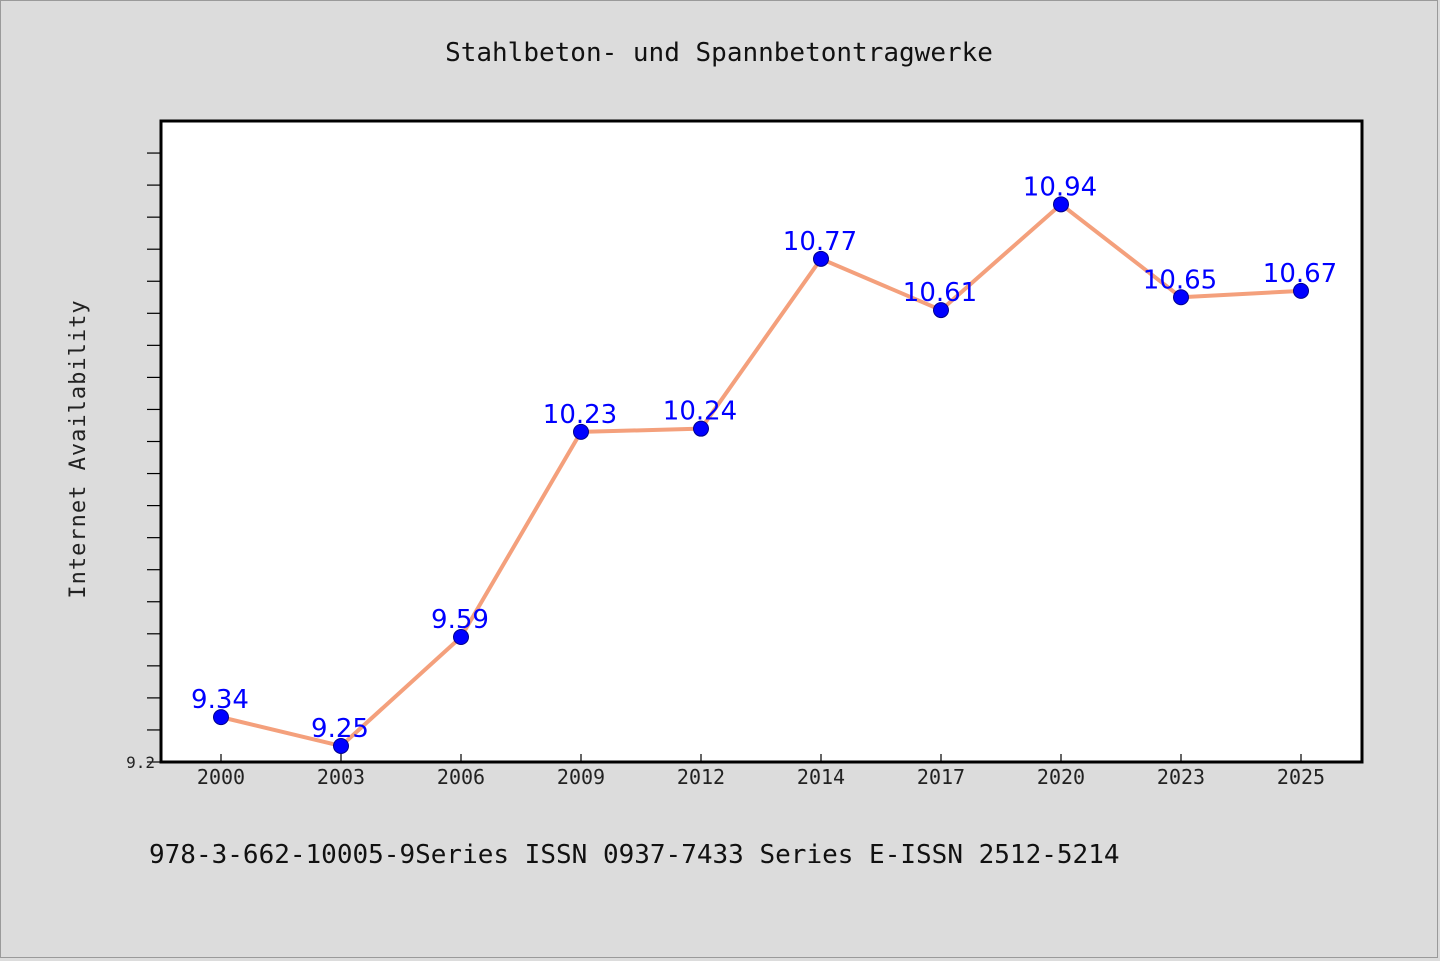 The height and width of the screenshot is (961, 1440). Describe the element at coordinates (221, 717) in the screenshot. I see `data-point-2000` at that location.